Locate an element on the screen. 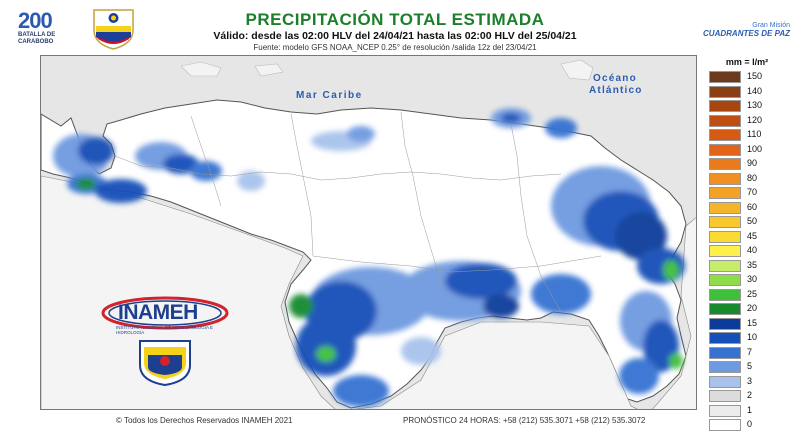 The image size is (800, 445). ocean-label-2: Atlántico is located at coordinates (616, 90).